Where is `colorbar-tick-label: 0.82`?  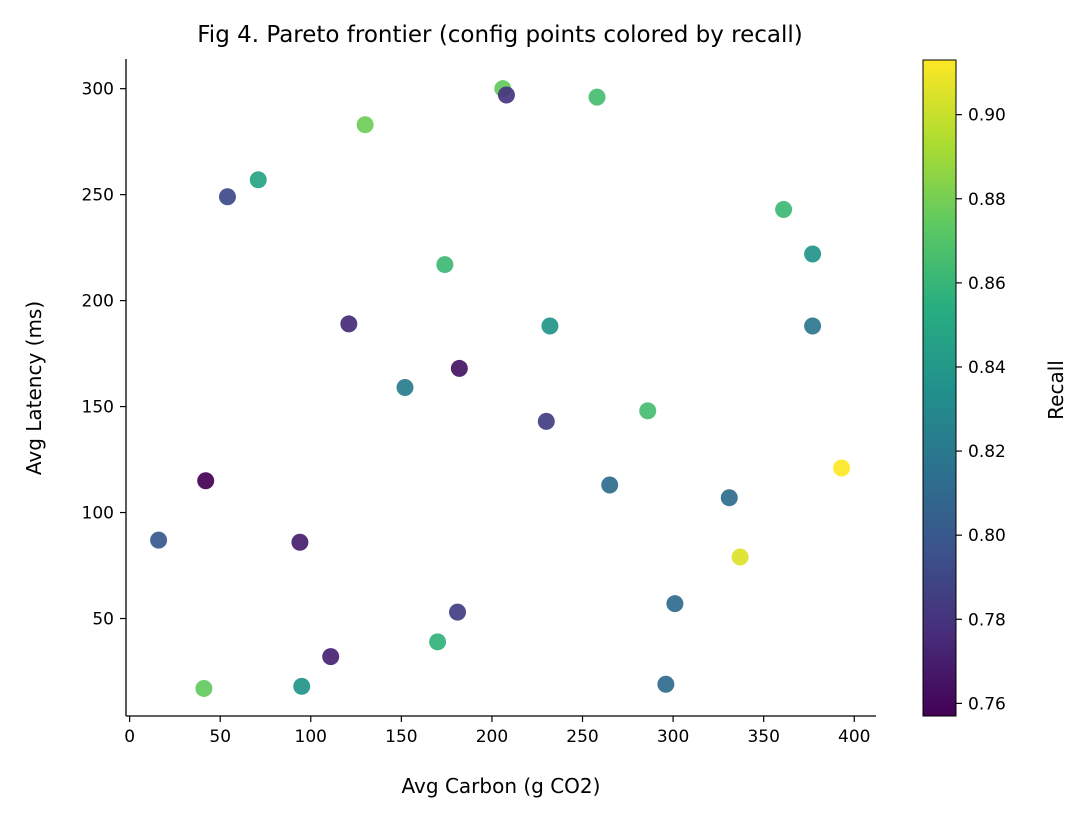 colorbar-tick-label: 0.82 is located at coordinates (987, 452).